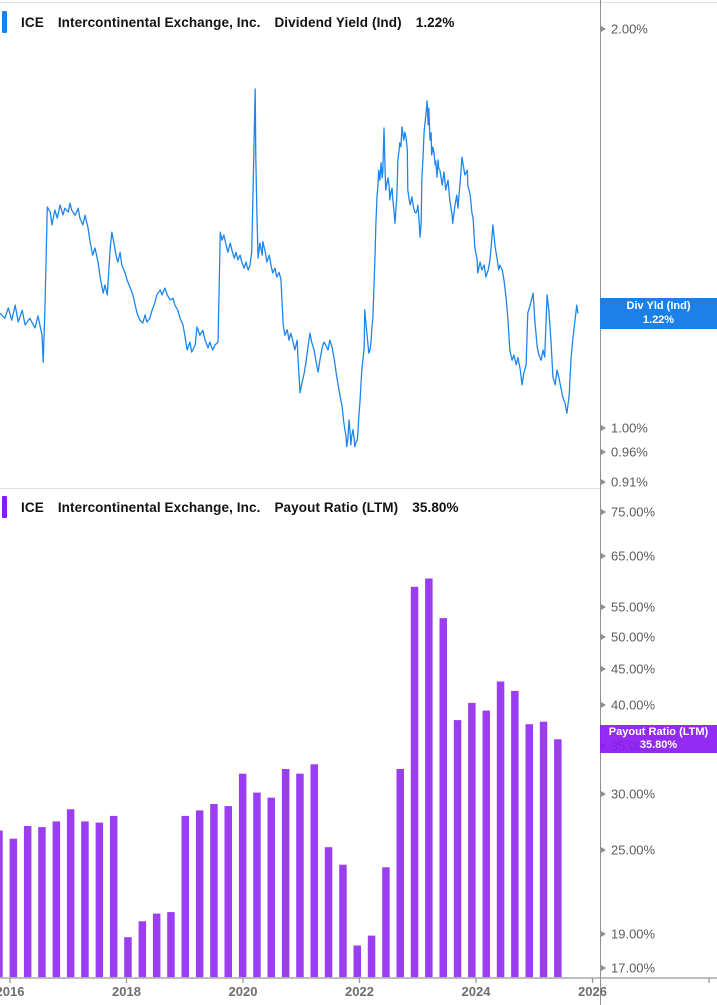 Image resolution: width=717 pixels, height=1005 pixels. What do you see at coordinates (336, 507) in the screenshot?
I see `metric-name: Payout Ratio (LTM)` at bounding box center [336, 507].